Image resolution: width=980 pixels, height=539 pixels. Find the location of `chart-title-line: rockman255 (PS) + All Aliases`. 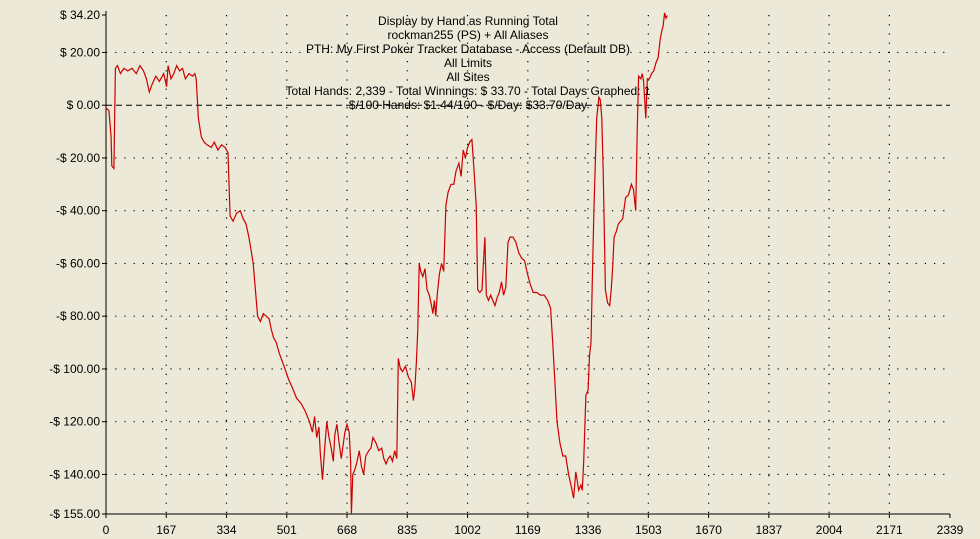

chart-title-line: rockman255 (PS) + All Aliases is located at coordinates (467, 35).